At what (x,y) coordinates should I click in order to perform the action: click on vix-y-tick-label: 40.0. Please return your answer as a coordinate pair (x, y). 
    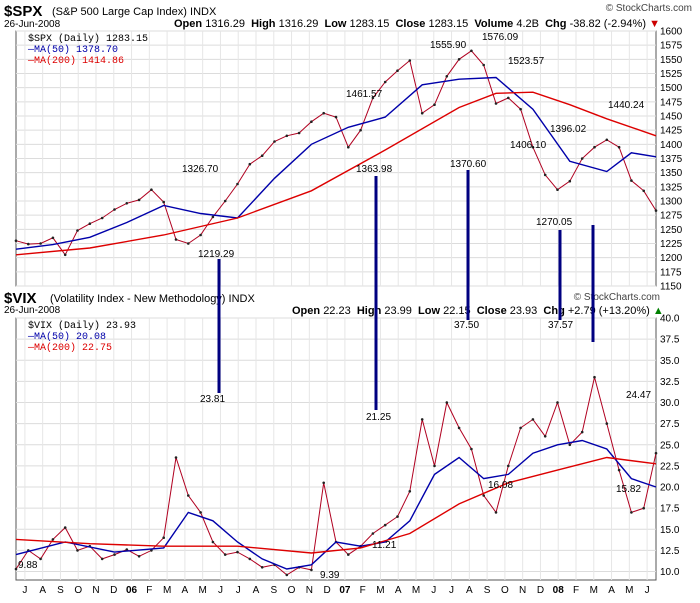
    Looking at the image, I should click on (670, 319).